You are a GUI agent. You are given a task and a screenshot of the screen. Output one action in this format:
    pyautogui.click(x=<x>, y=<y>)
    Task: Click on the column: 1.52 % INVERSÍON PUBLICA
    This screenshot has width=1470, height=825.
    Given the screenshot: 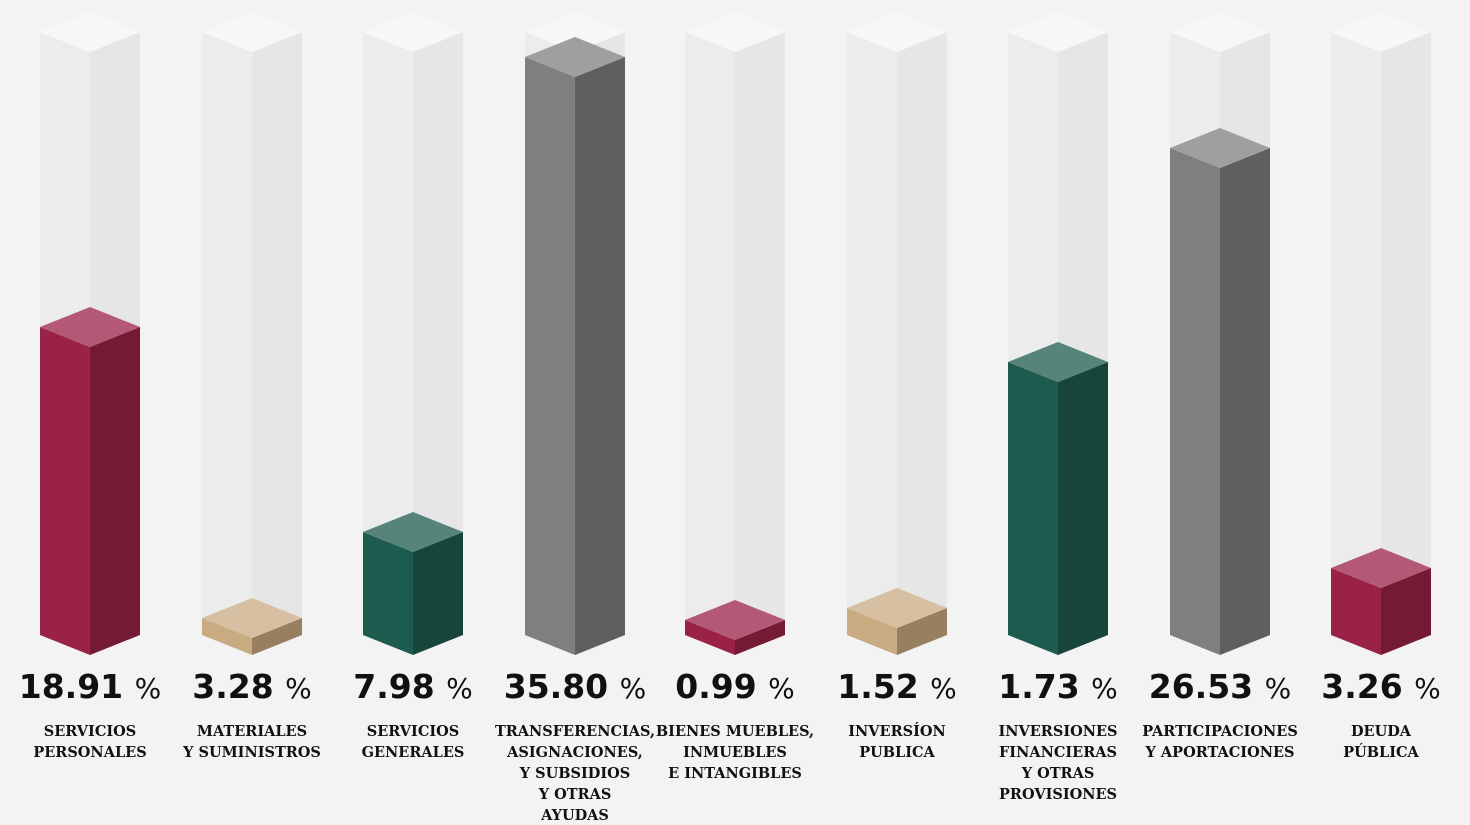 What is the action you would take?
    pyautogui.click(x=897, y=386)
    